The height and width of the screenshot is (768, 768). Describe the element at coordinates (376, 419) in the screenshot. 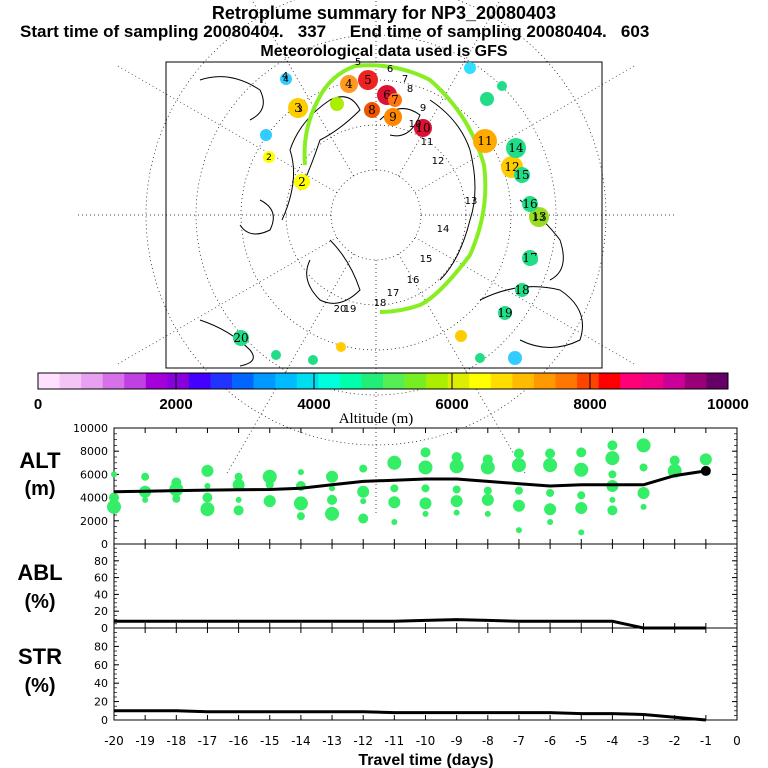

I see `colorbar-axis-label: Altitude (m)` at that location.